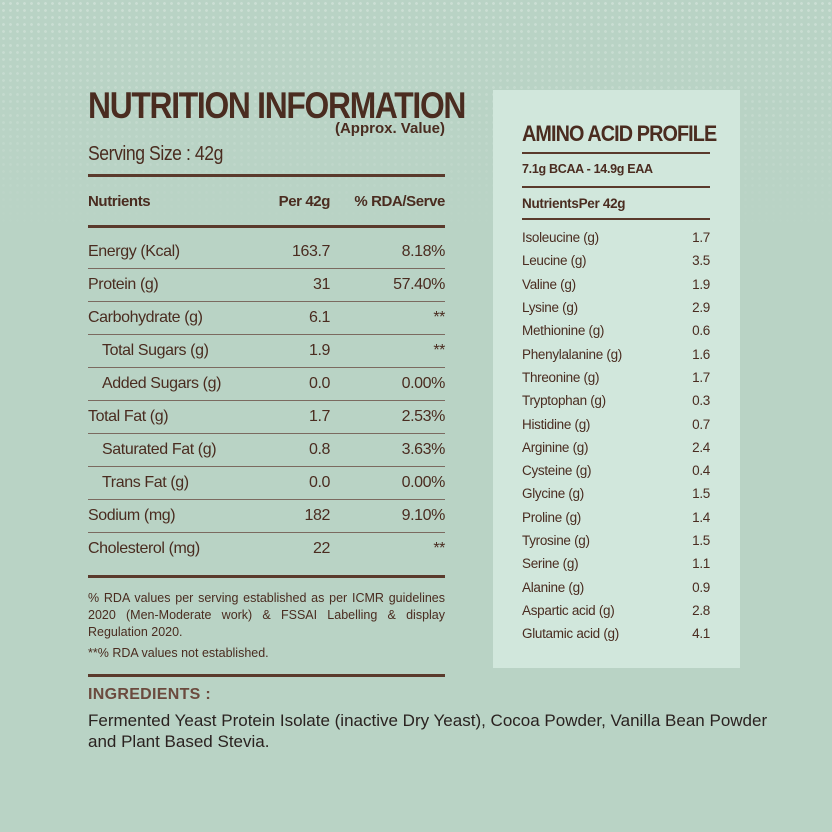  I want to click on list-item: Threonine (g) 1.7, so click(616, 377).